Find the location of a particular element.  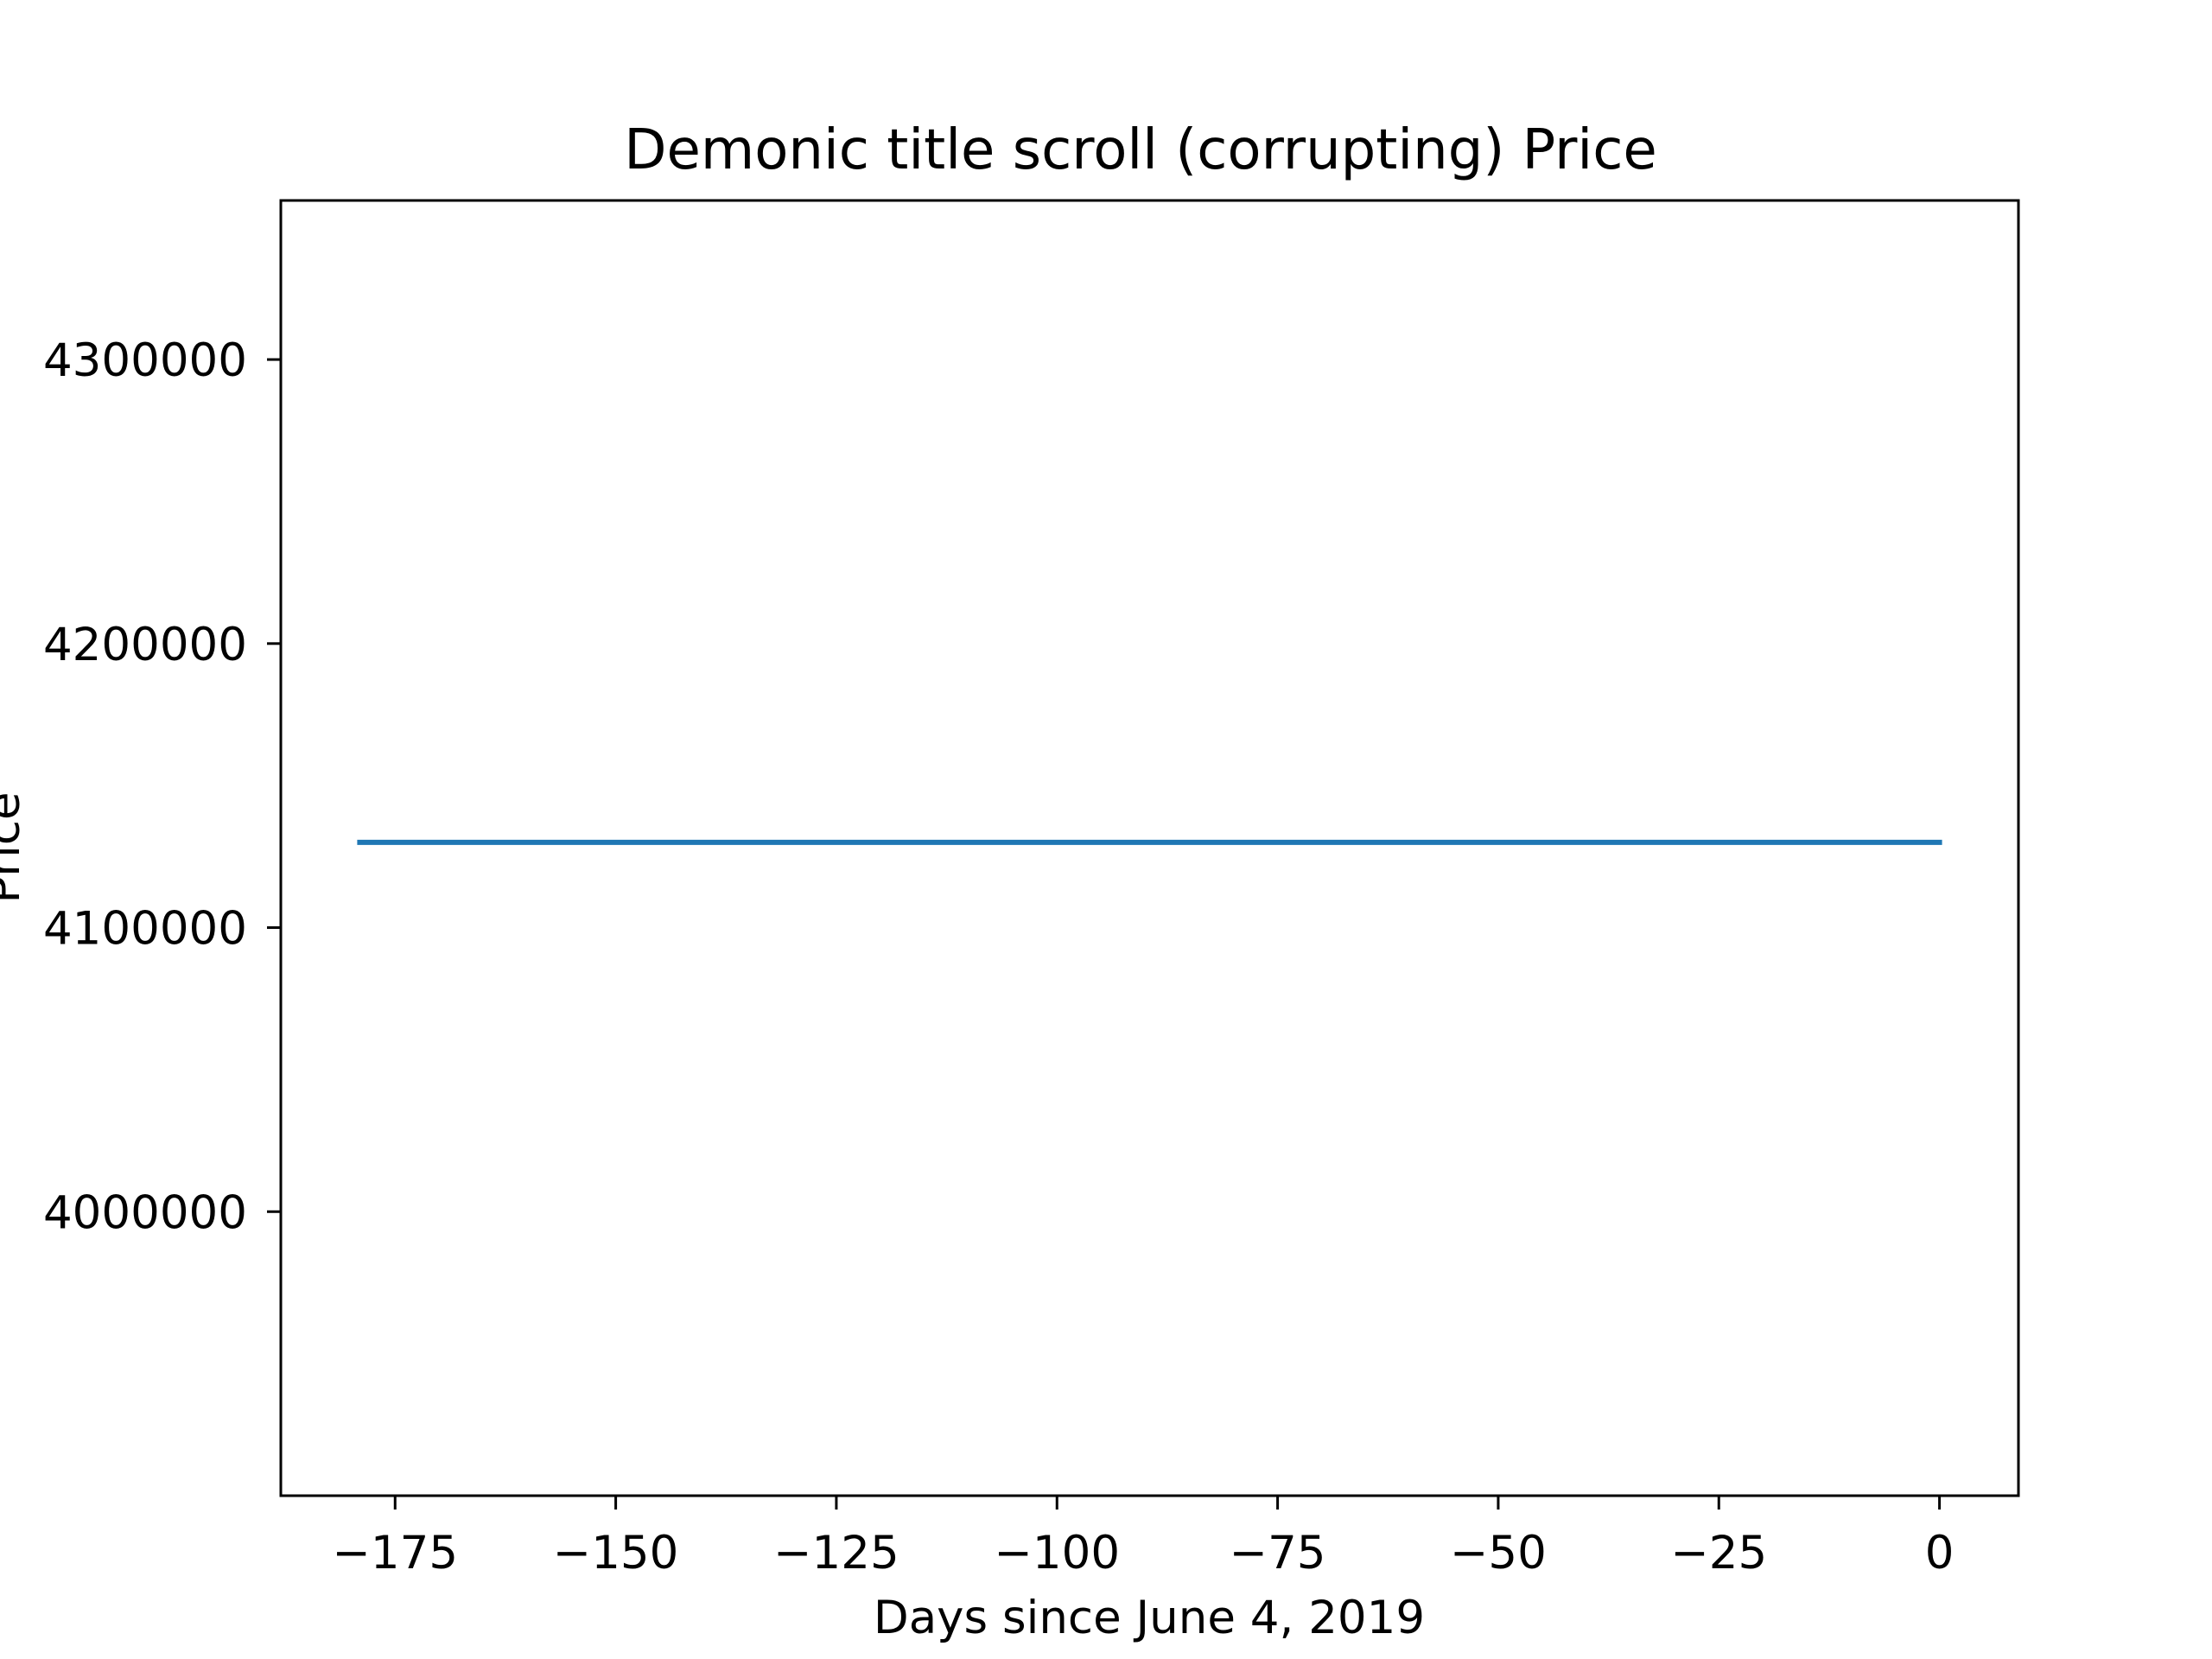

y-axis-label: Price is located at coordinates (15, 847).